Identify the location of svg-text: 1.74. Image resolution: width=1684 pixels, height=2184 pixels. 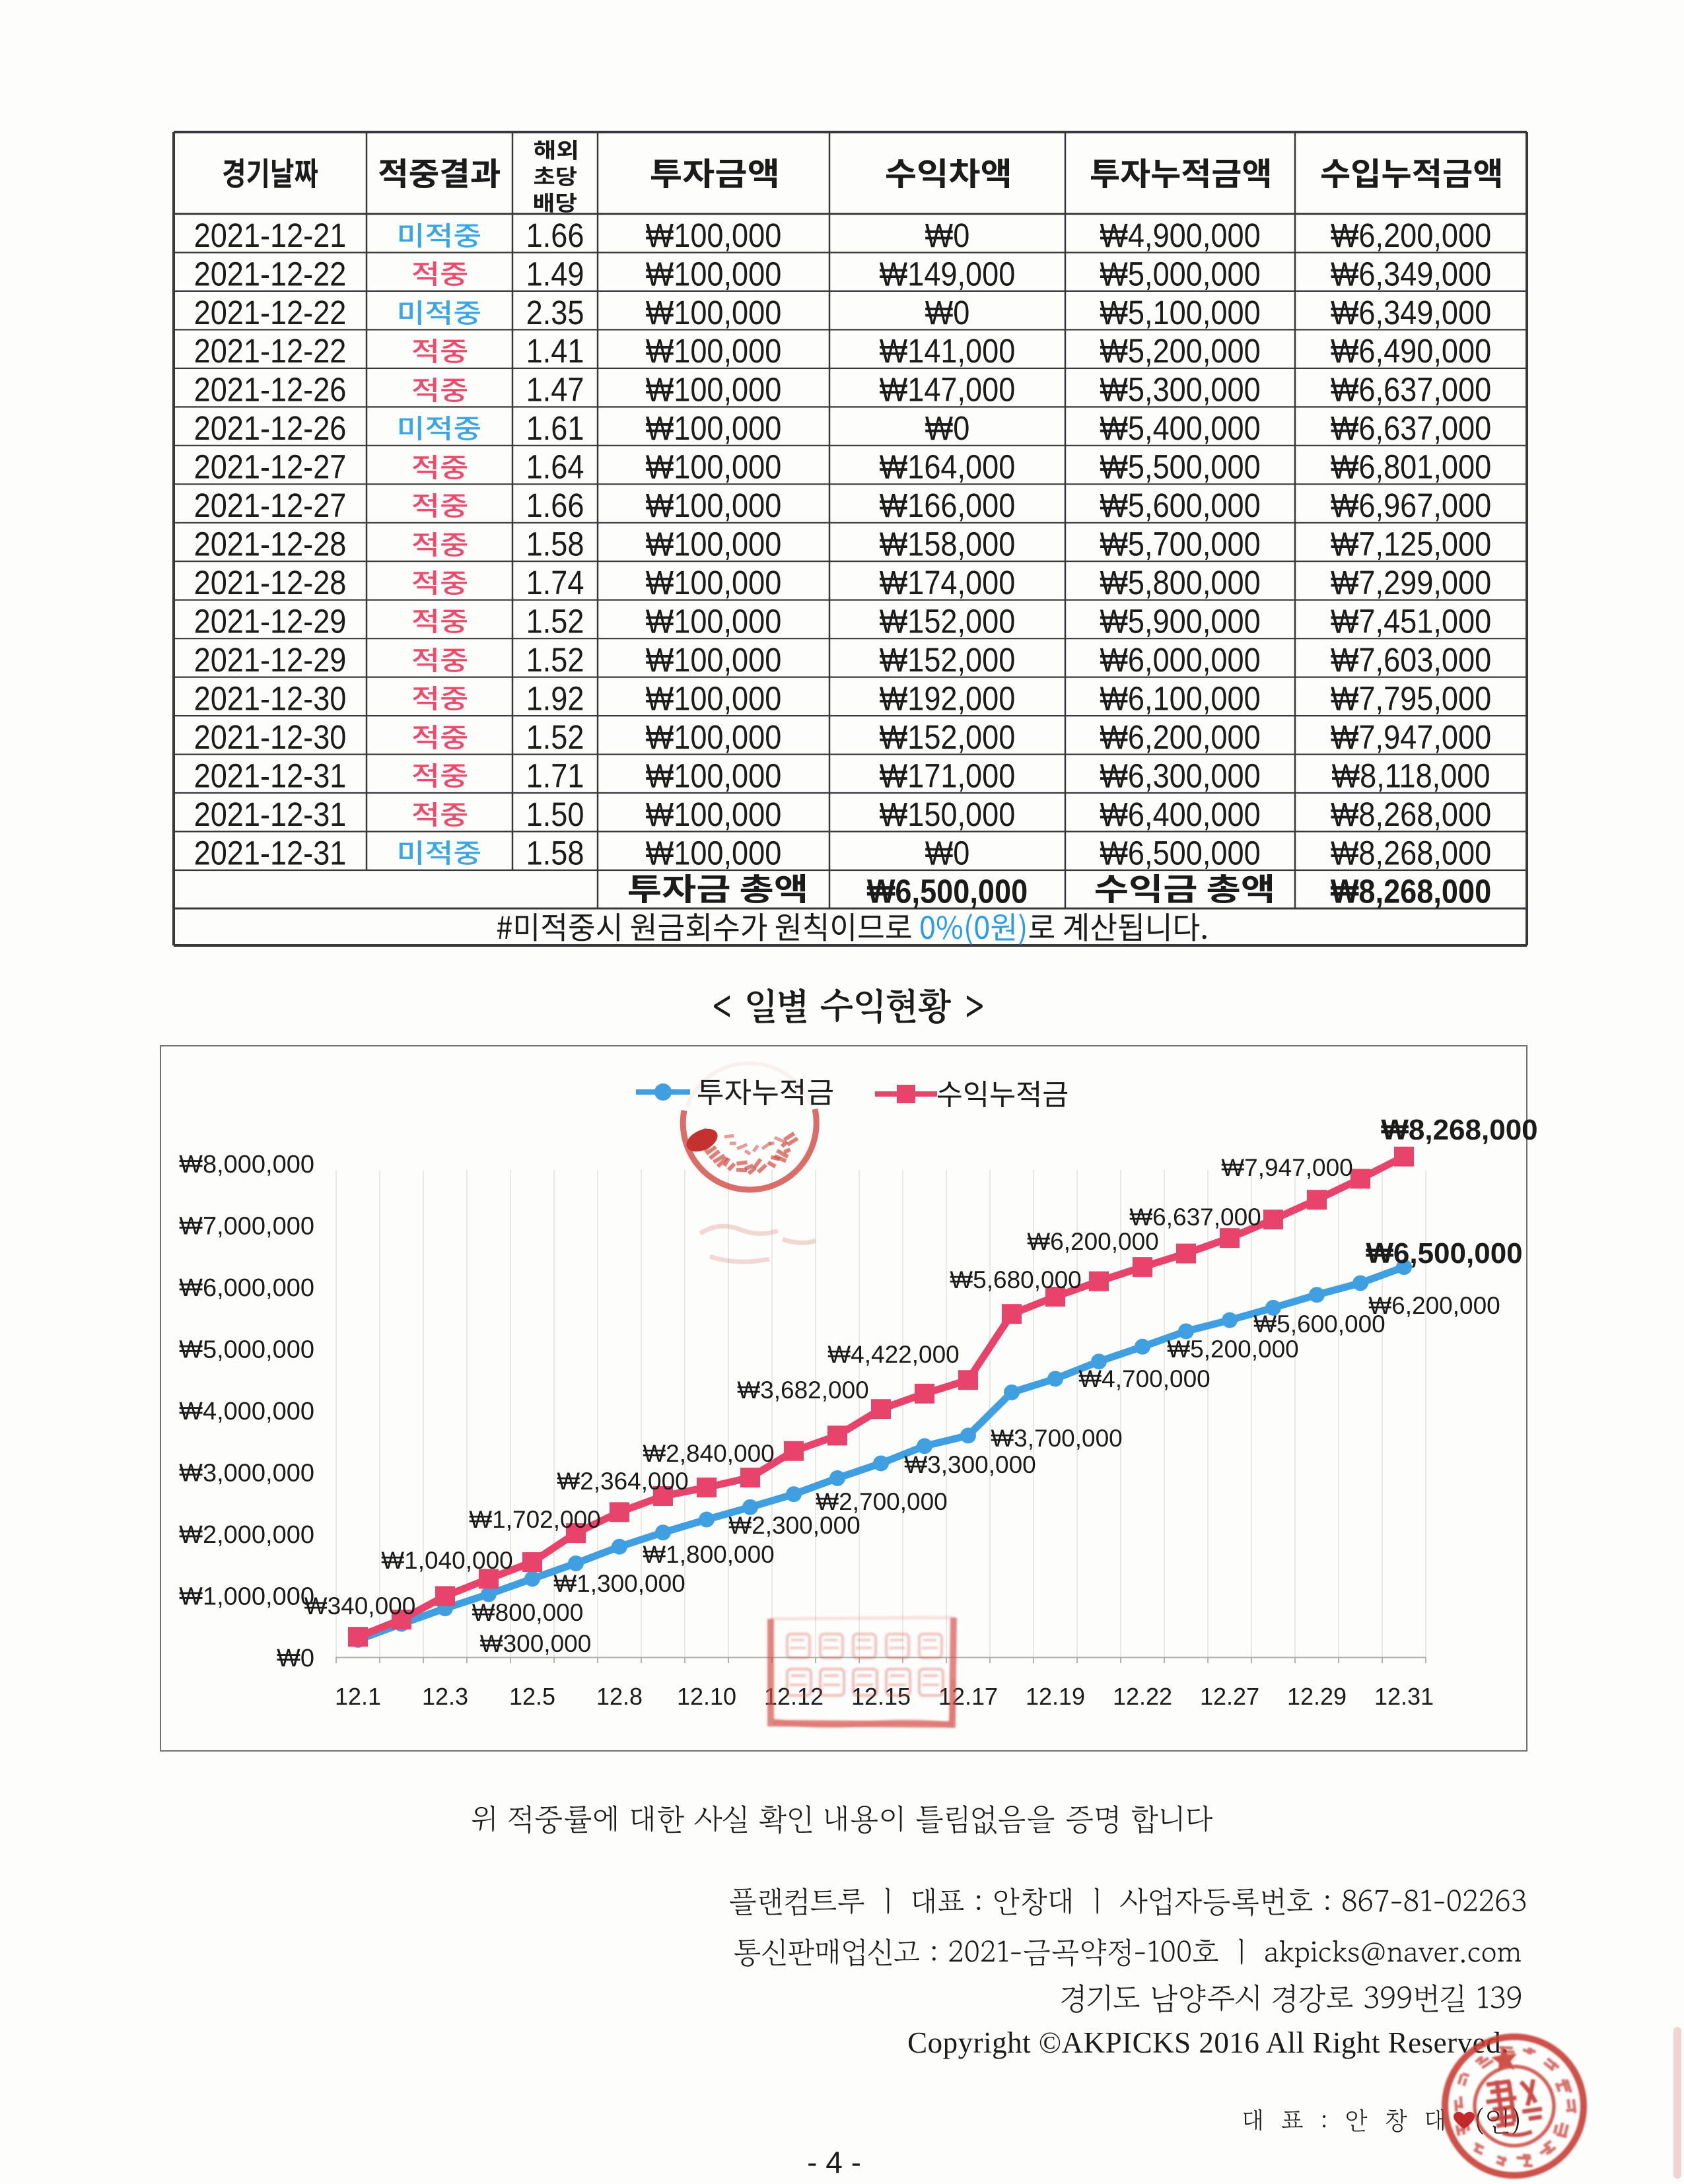
(555, 583).